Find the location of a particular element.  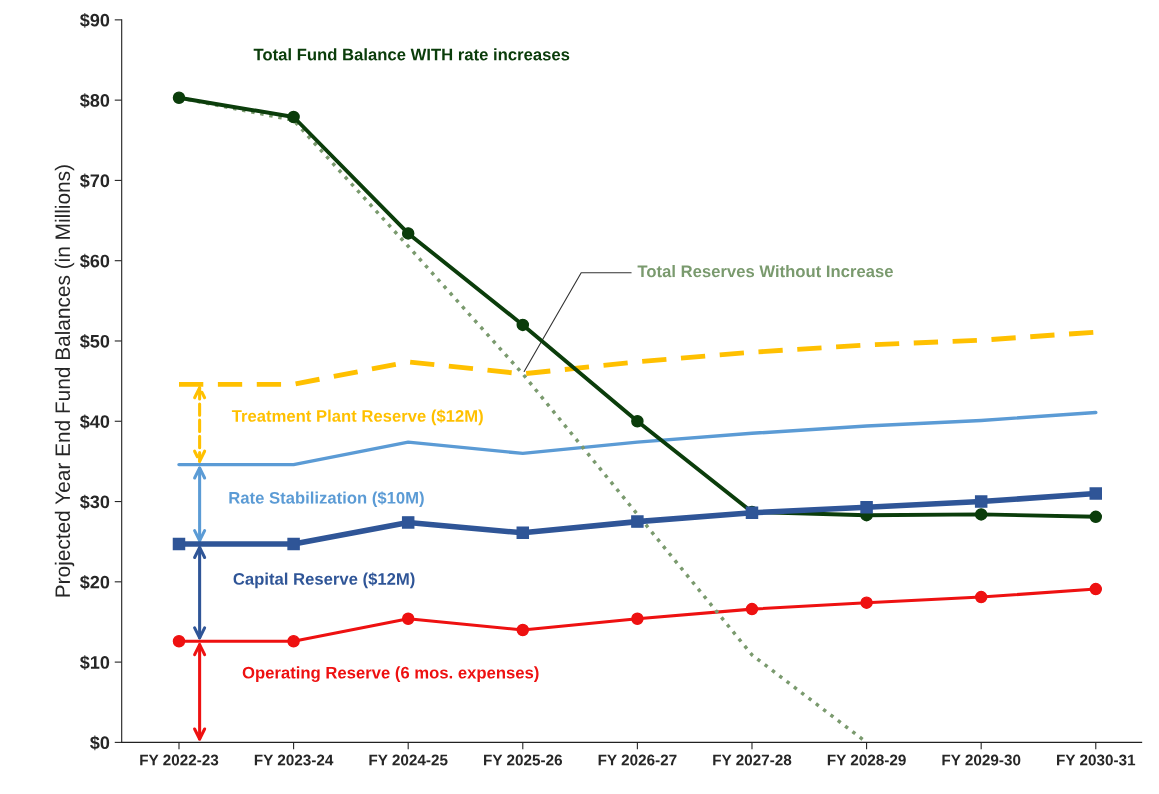

y-tick-label: $60 is located at coordinates (95, 261).